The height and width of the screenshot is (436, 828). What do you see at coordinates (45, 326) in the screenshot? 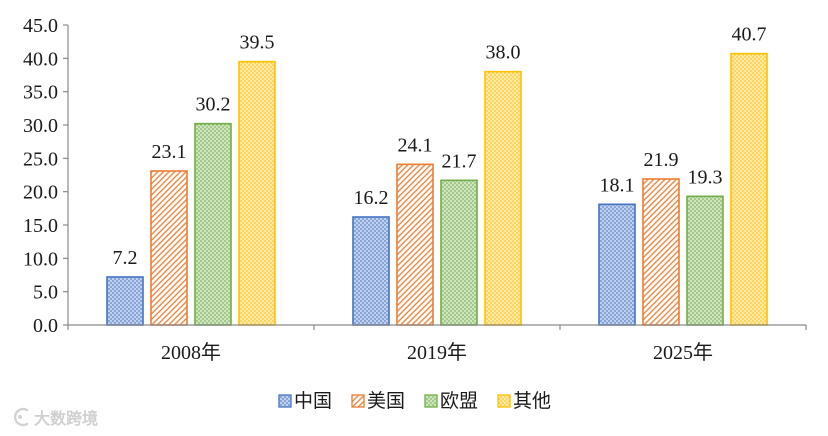
I see `y-tick-label: 0.0` at bounding box center [45, 326].